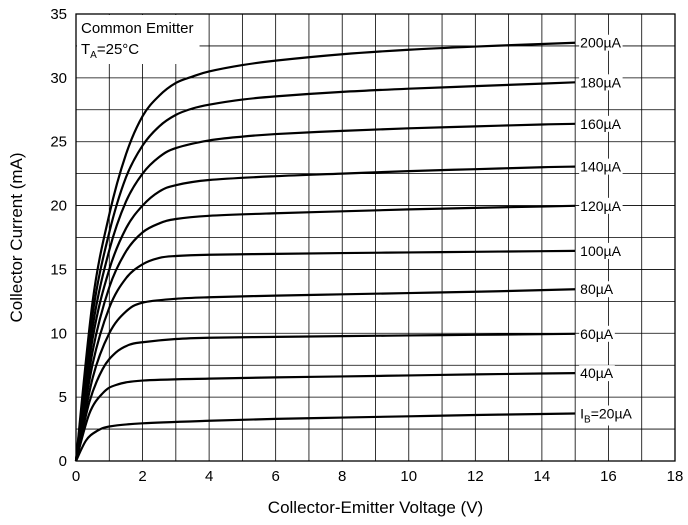 Image resolution: width=688 pixels, height=525 pixels. What do you see at coordinates (582, 413) in the screenshot?
I see `curve-label-main: I` at bounding box center [582, 413].